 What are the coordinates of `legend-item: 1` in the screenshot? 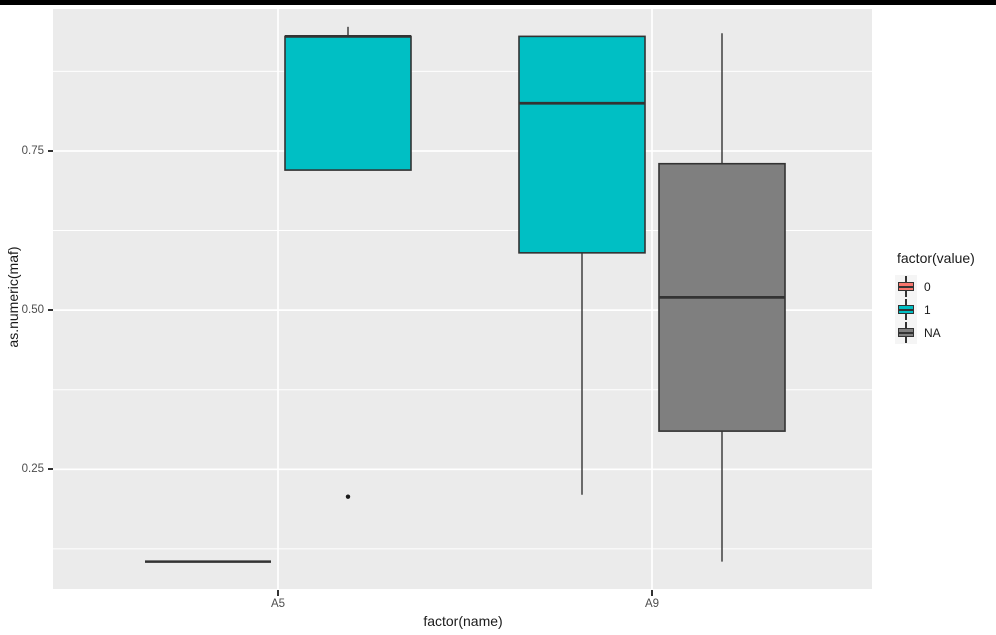 It's located at (945, 309).